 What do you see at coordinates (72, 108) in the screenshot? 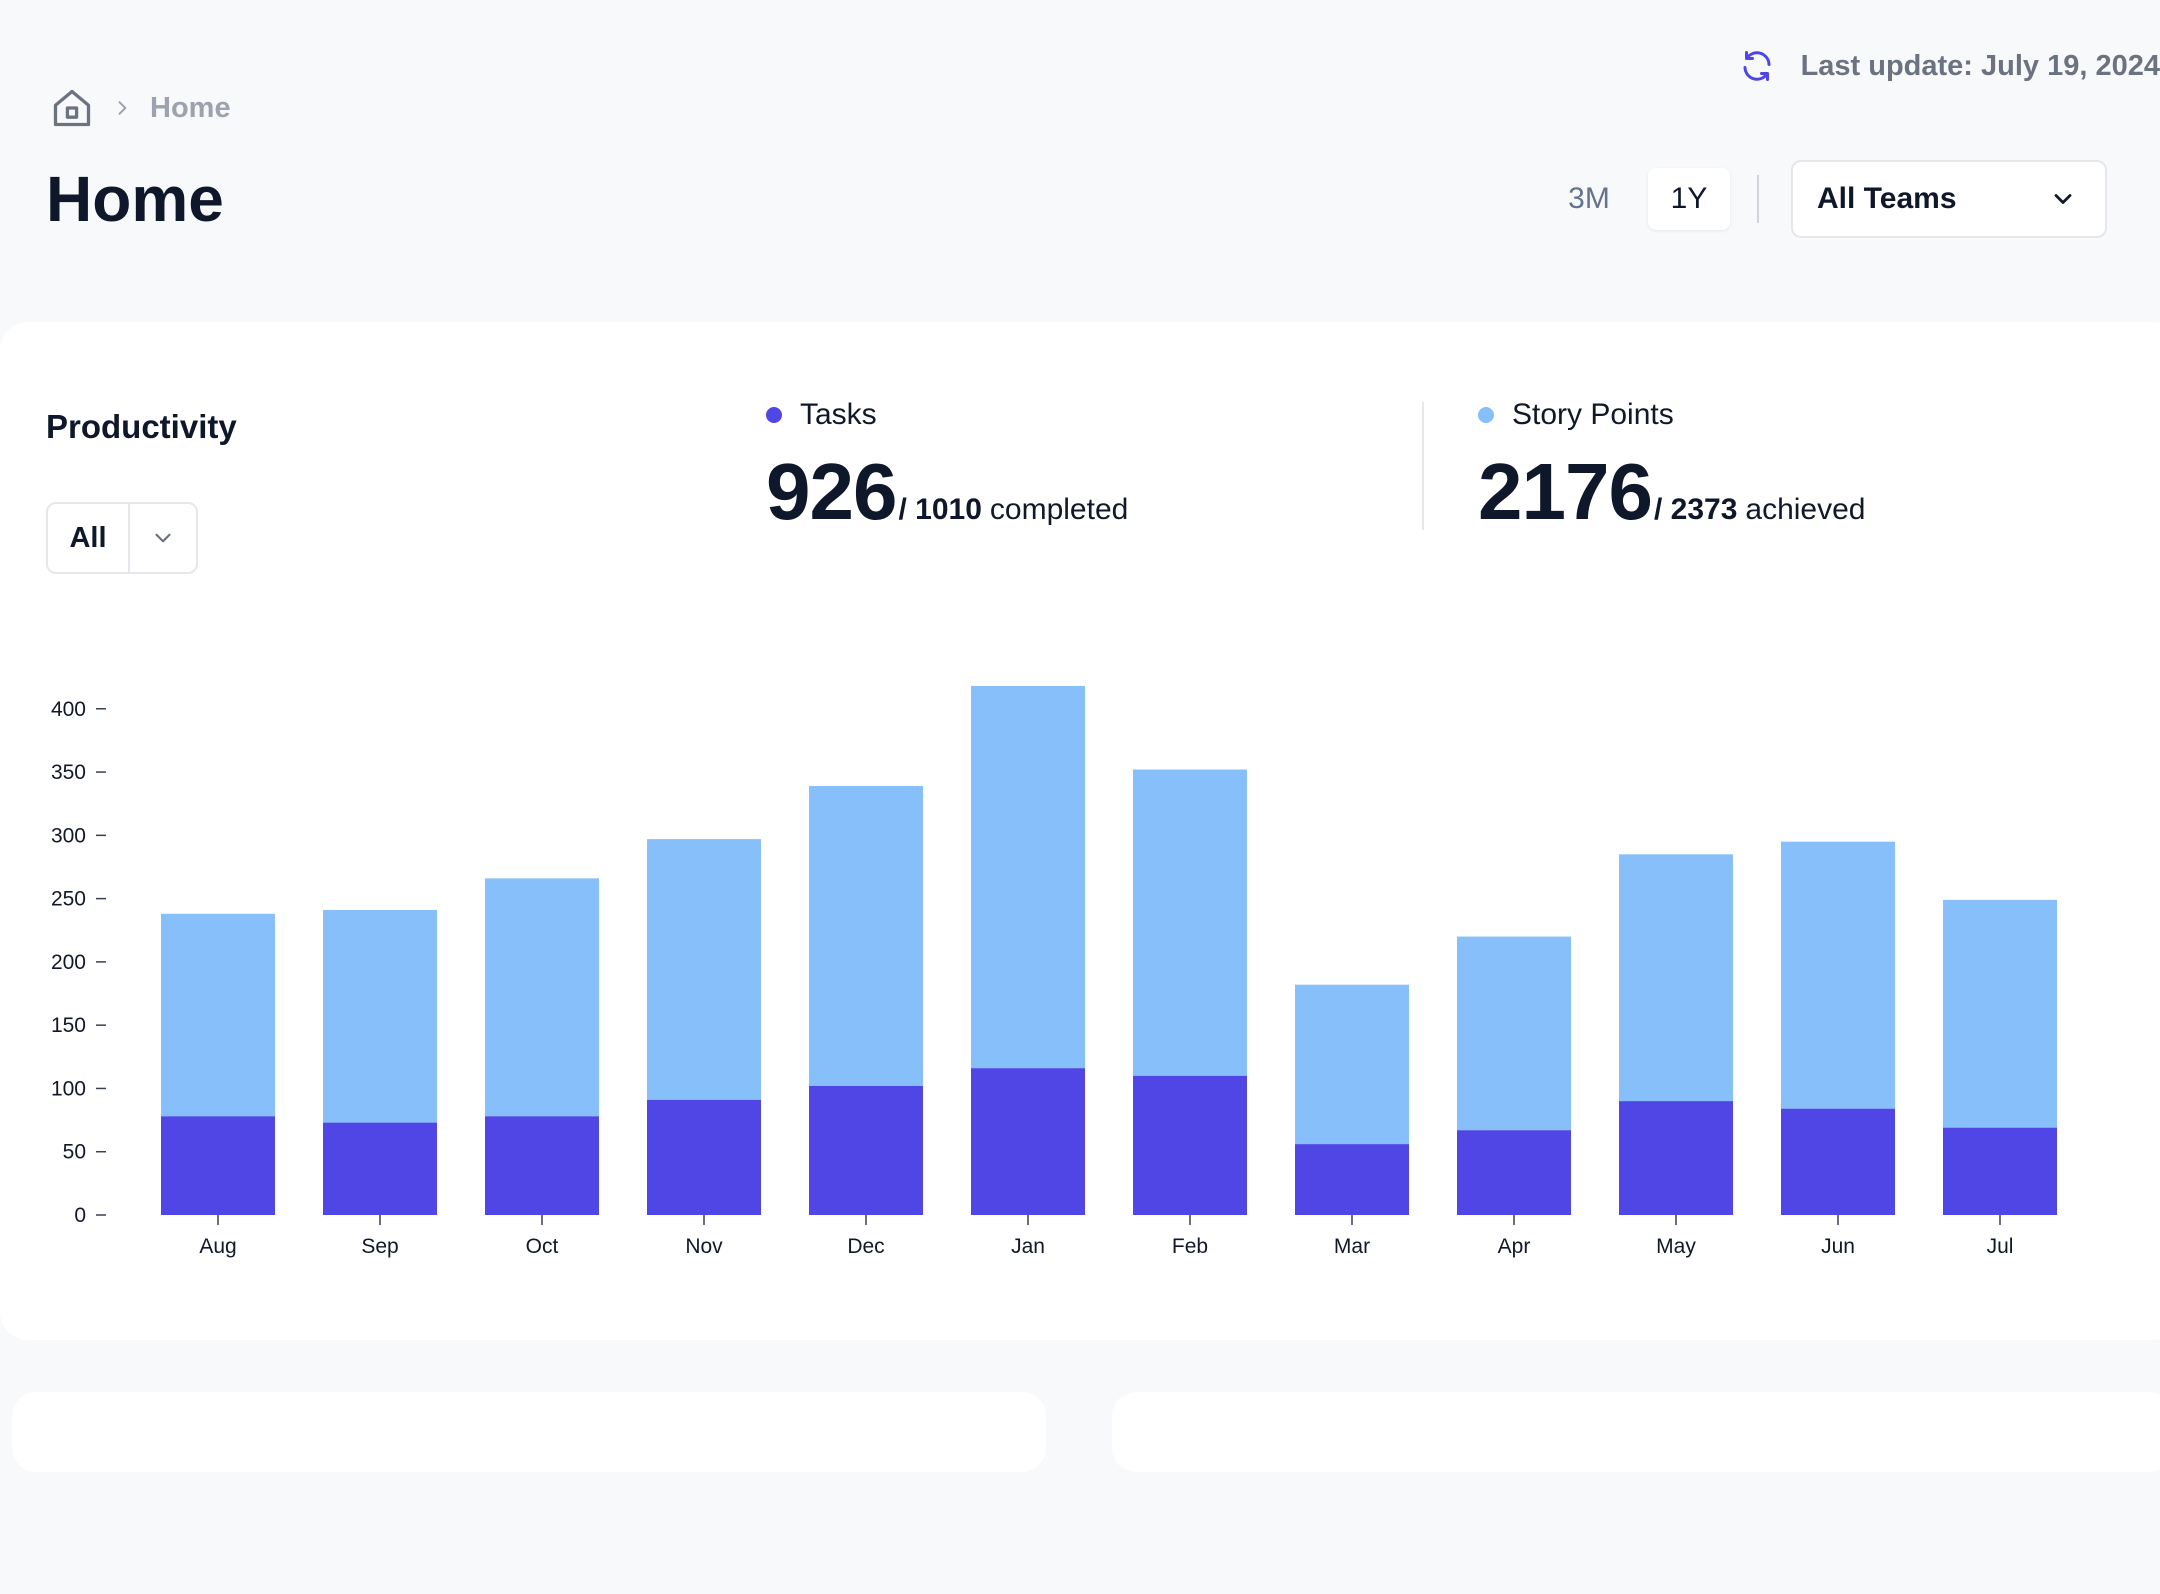
I see `home-icon` at bounding box center [72, 108].